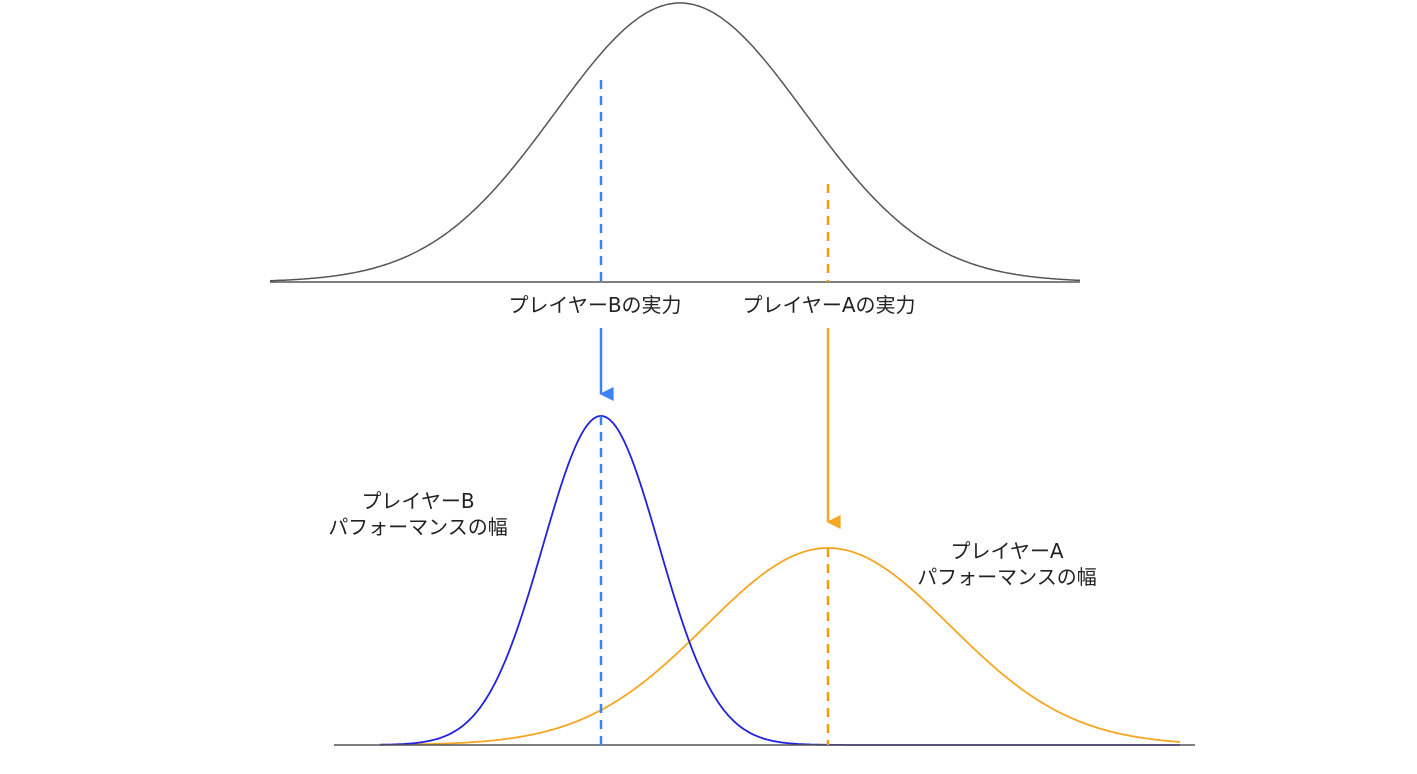 This screenshot has height=774, width=1417. I want to click on player-b-performance-label-2: パフォーマンスの幅, so click(418, 527).